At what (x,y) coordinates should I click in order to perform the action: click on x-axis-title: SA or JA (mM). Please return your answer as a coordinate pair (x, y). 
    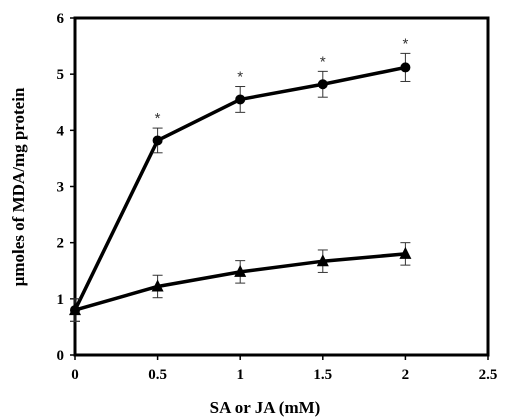
    Looking at the image, I should click on (265, 407).